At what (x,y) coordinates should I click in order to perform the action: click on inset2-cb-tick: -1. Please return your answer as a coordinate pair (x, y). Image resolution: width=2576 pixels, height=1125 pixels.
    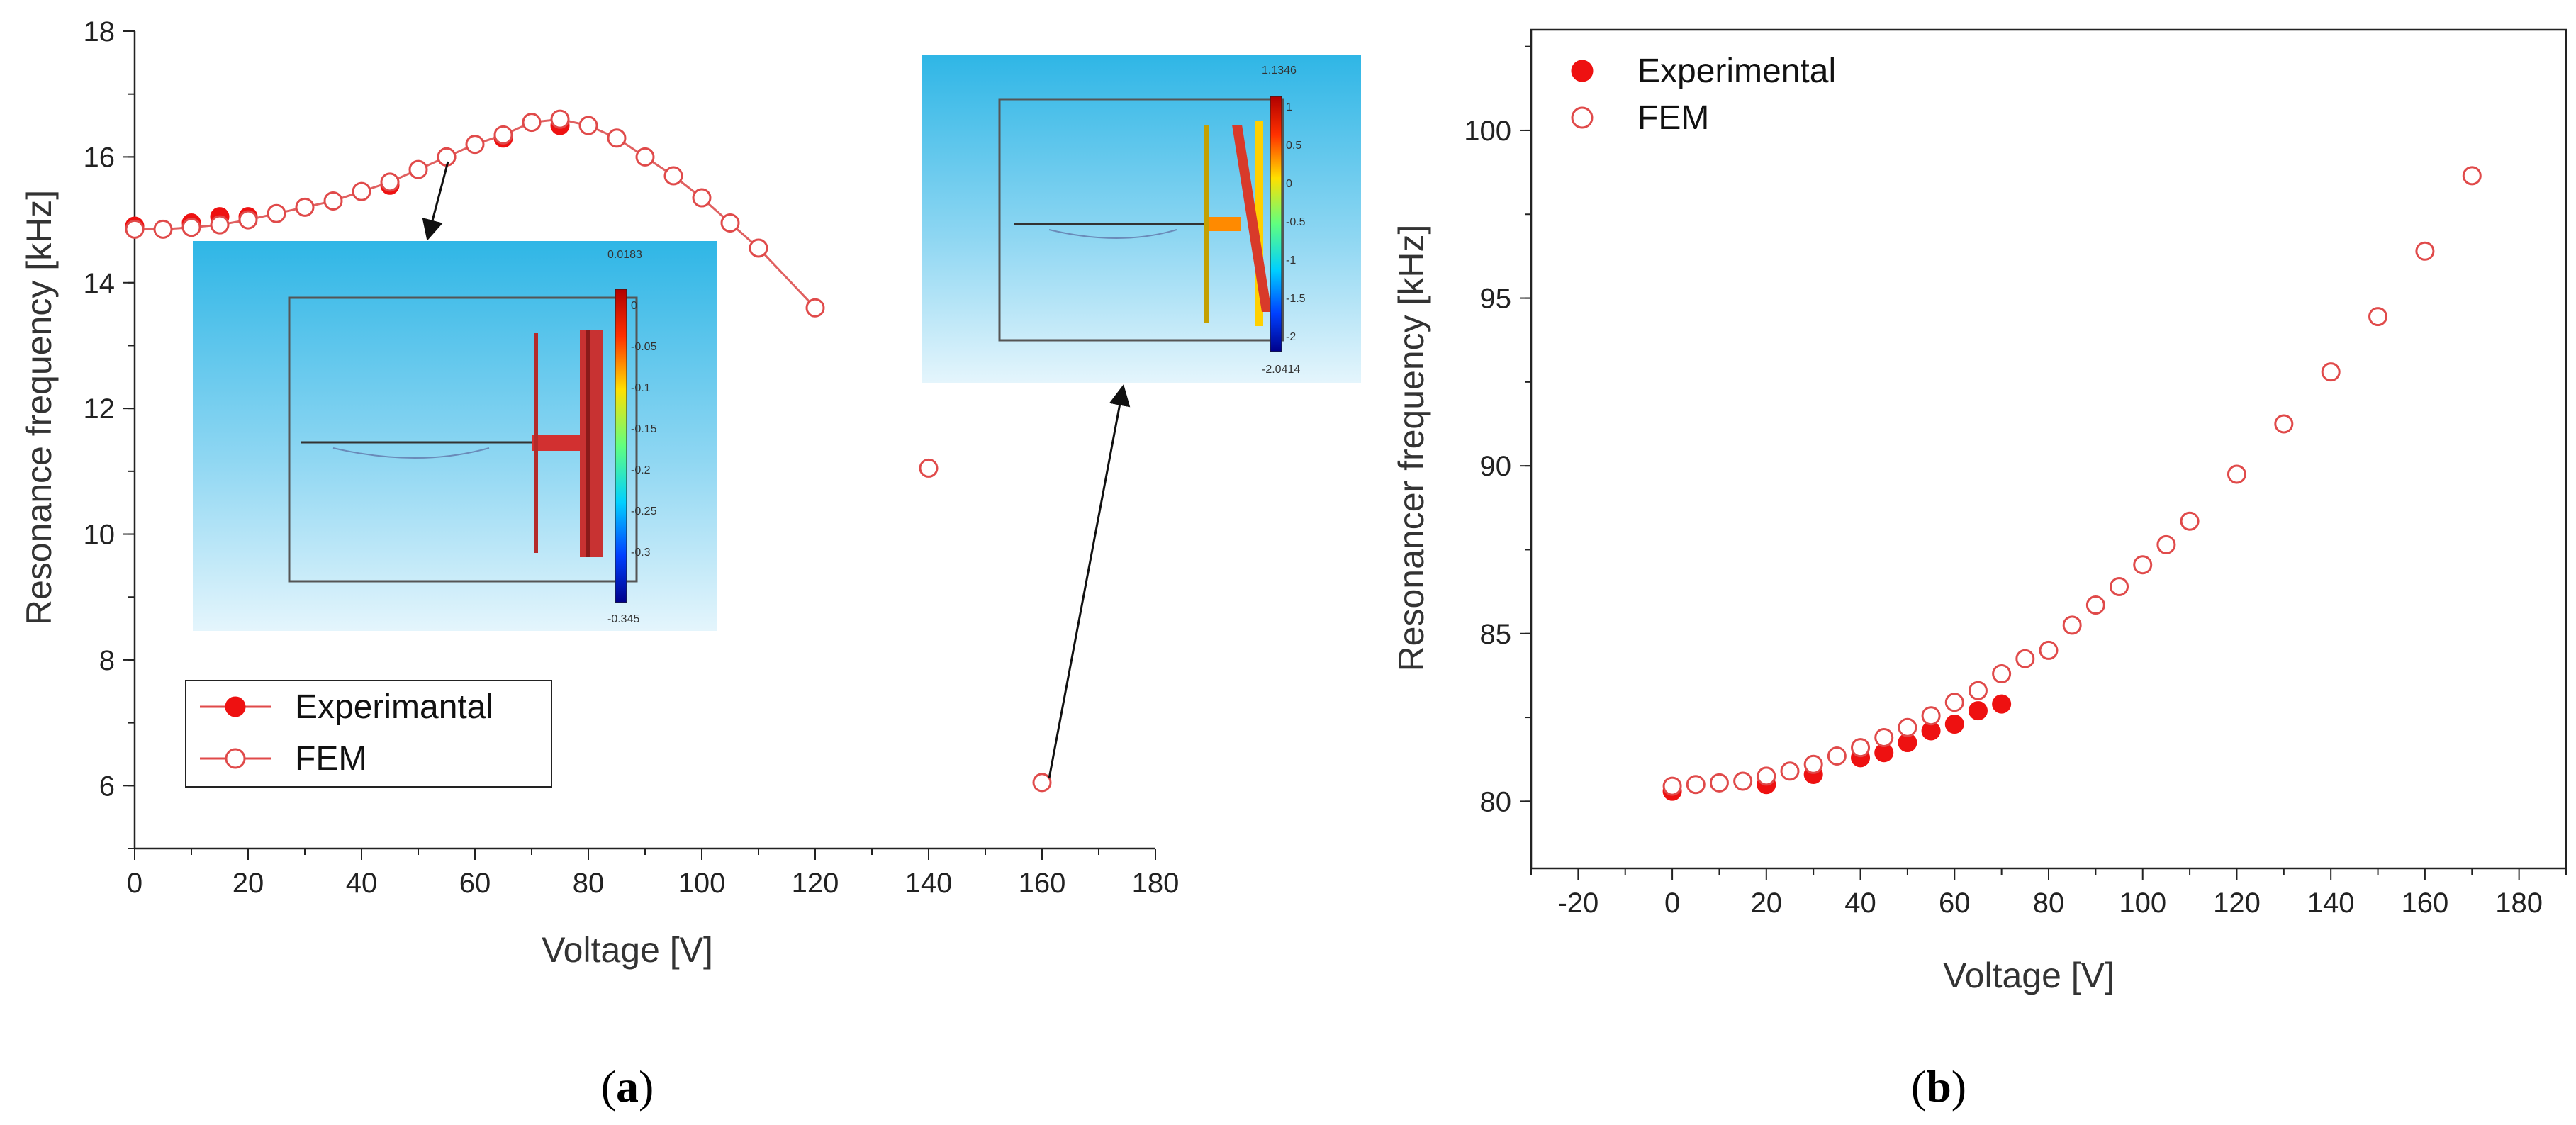
    Looking at the image, I should click on (1291, 260).